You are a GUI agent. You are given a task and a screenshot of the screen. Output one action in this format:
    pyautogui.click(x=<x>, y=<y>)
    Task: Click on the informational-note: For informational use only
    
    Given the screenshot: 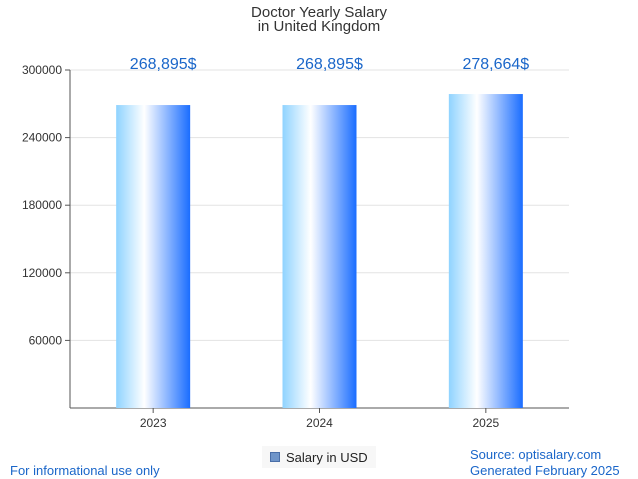 What is the action you would take?
    pyautogui.click(x=85, y=470)
    